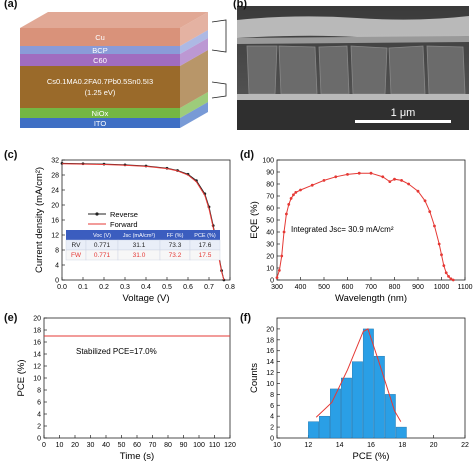 The image size is (474, 474). Describe the element at coordinates (340, 445) in the screenshot. I see `x-tick-label: 14` at that location.